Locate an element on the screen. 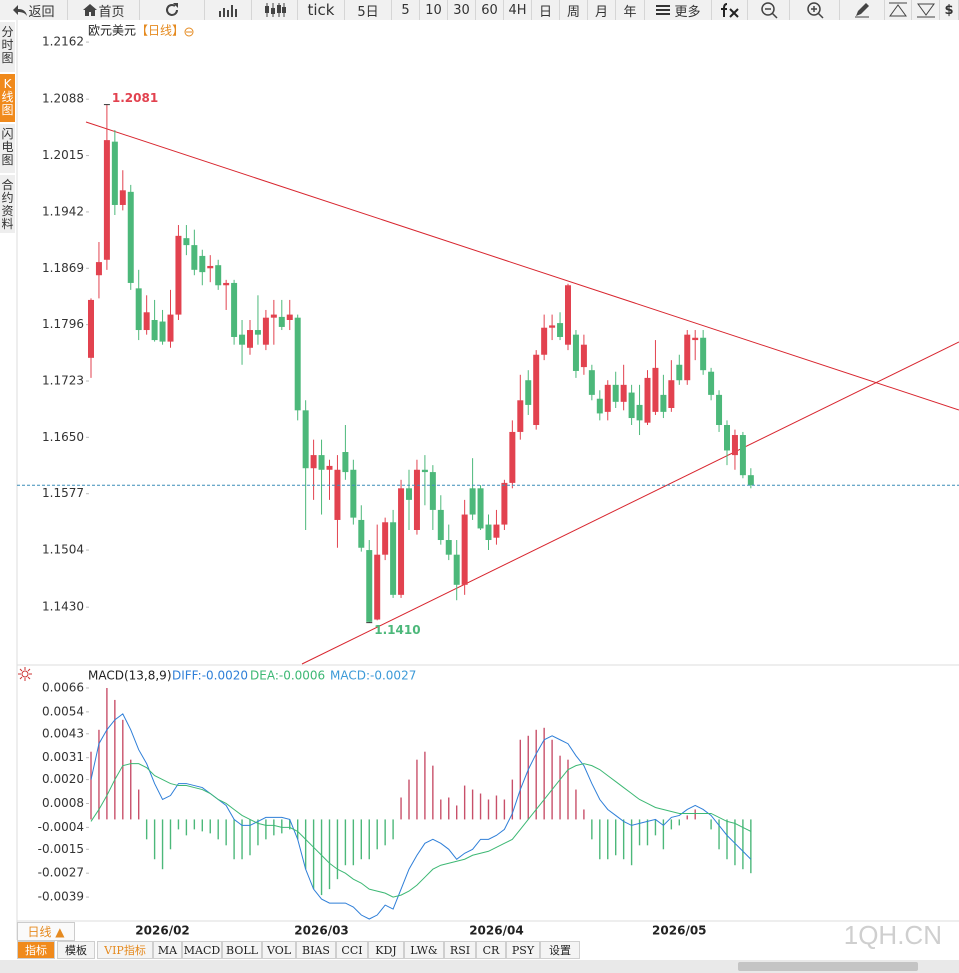 The width and height of the screenshot is (959, 973). indicator-tab: MA is located at coordinates (167, 950).